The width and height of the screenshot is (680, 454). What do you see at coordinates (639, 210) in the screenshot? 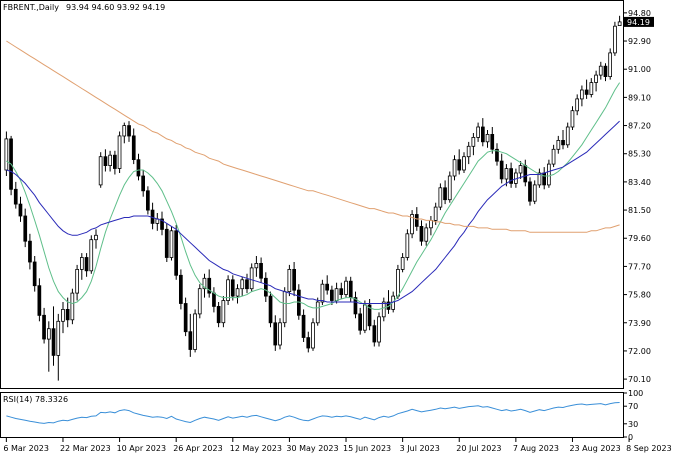
I see `y-tick-label: 81.50` at bounding box center [639, 210].